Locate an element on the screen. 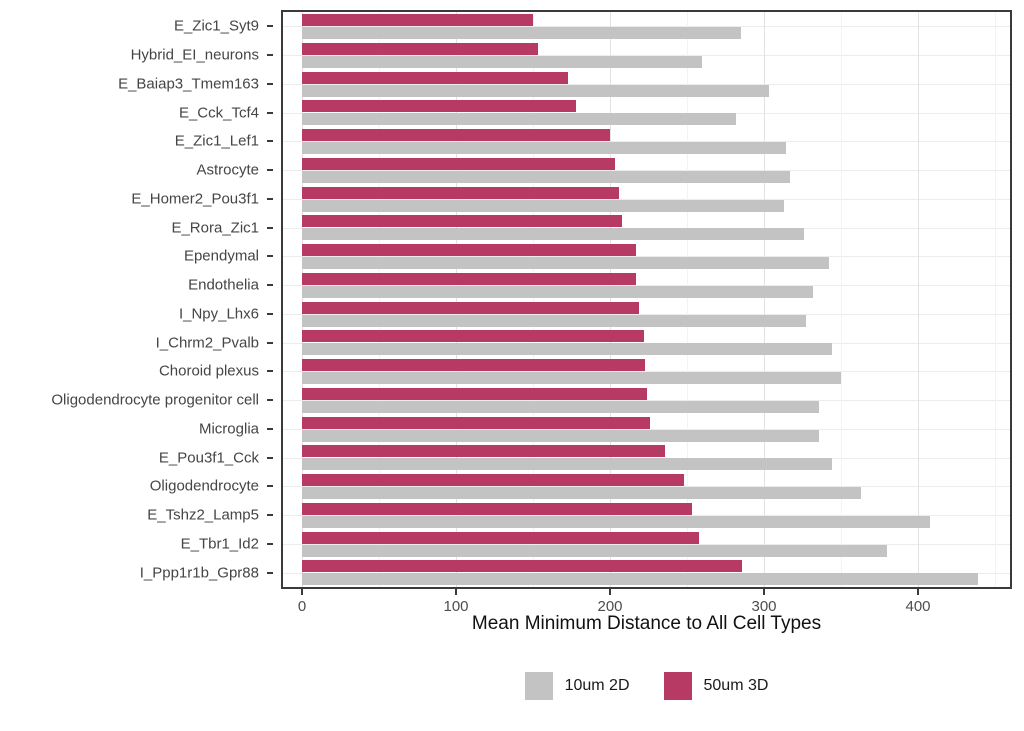 The image size is (1024, 731). legend-item-50um-3d: 50um 3D is located at coordinates (715, 686).